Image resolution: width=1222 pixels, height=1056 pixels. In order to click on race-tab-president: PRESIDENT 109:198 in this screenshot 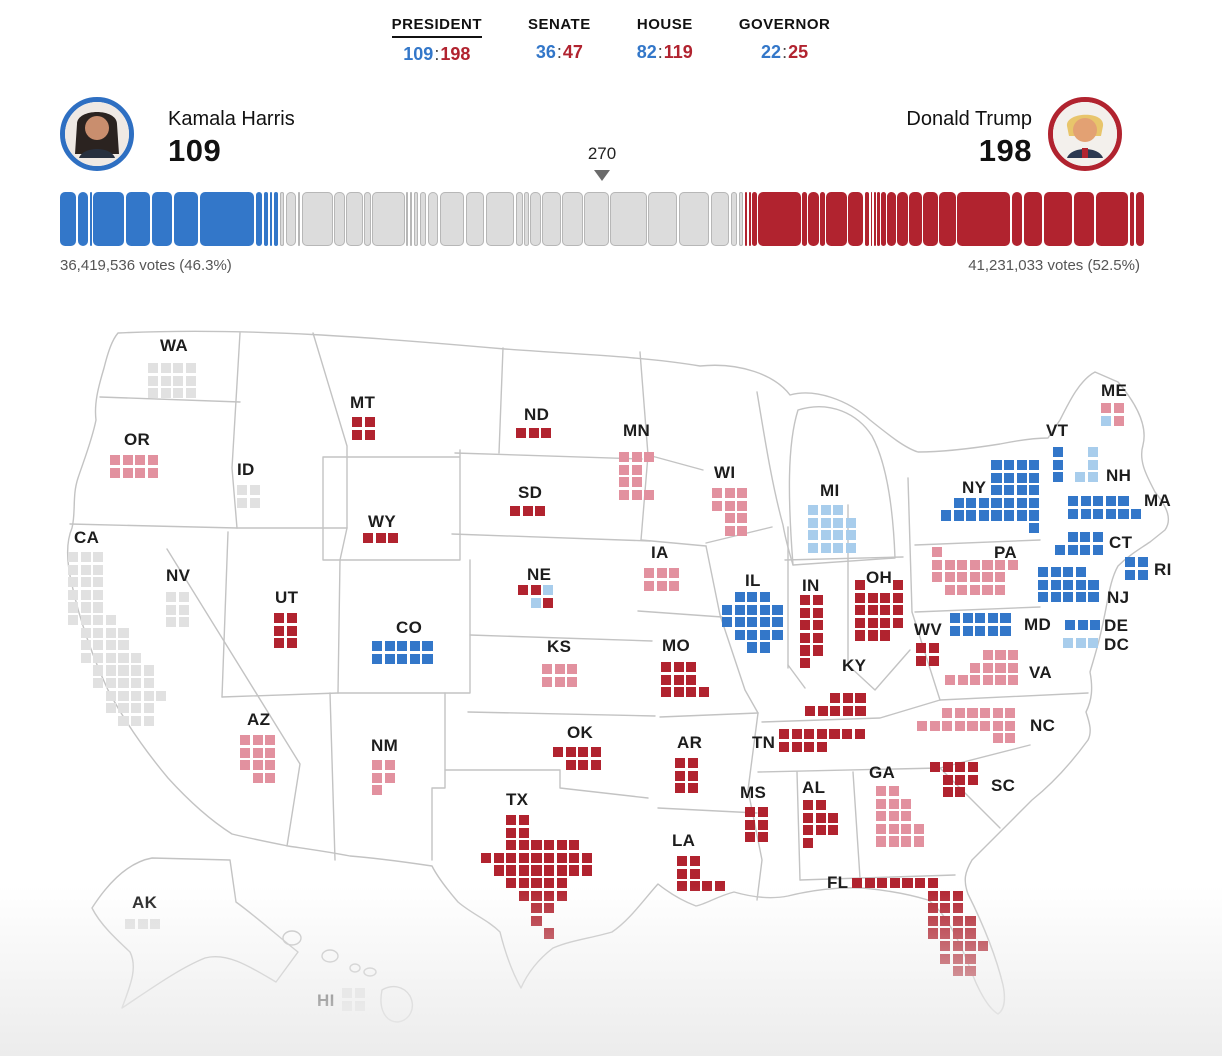, I will do `click(436, 40)`.